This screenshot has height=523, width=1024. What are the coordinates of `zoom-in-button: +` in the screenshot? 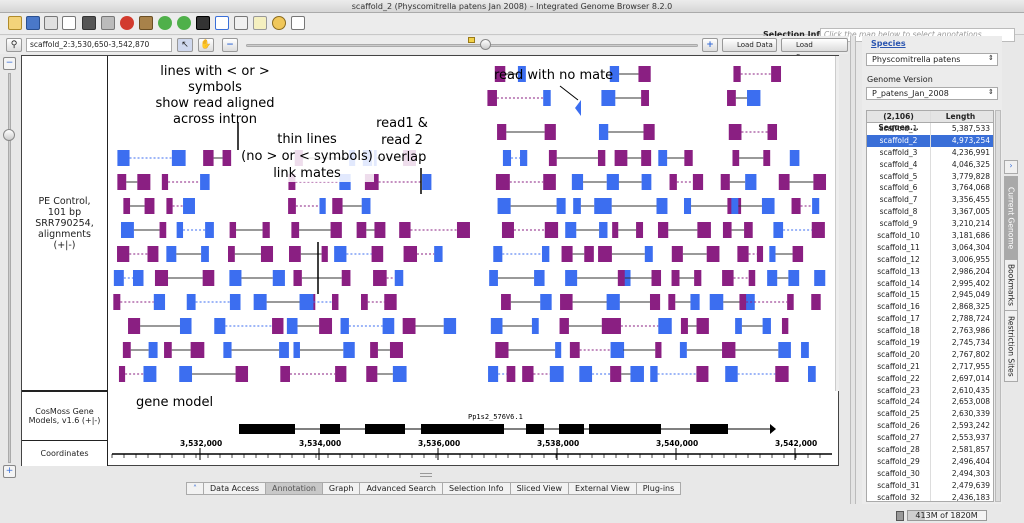 It's located at (710, 45).